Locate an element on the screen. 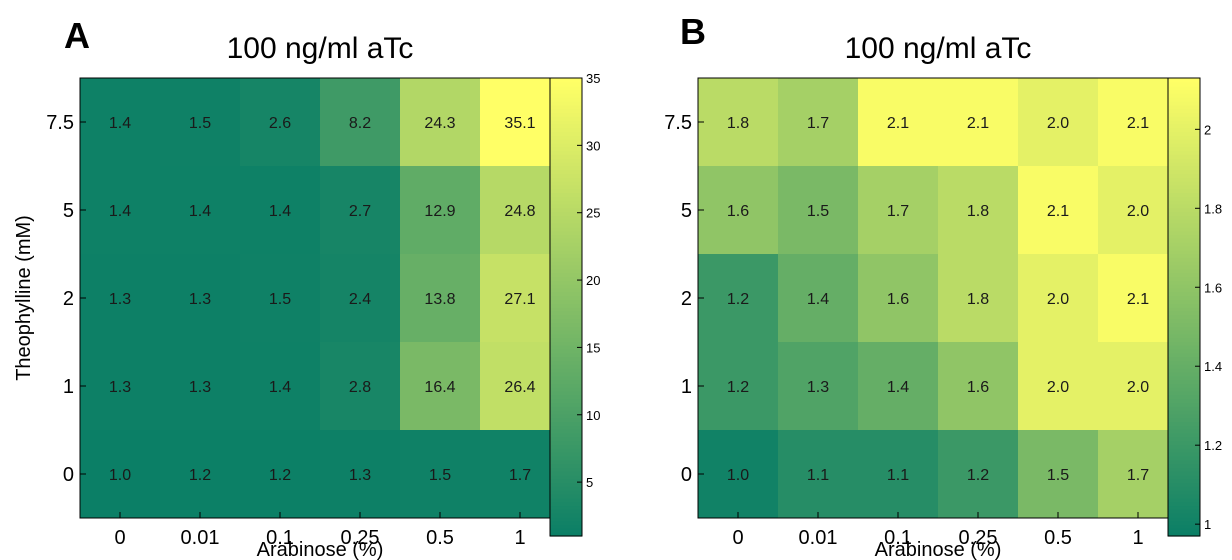 This screenshot has width=1232, height=560. panel-a-x-ticks: 0 0.01 0.1 0.25 0.5 1 is located at coordinates (320, 530).